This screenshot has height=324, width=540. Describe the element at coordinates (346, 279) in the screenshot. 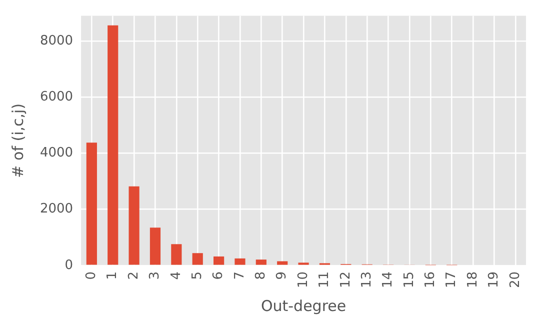

I see `x-tick-label: 12` at that location.